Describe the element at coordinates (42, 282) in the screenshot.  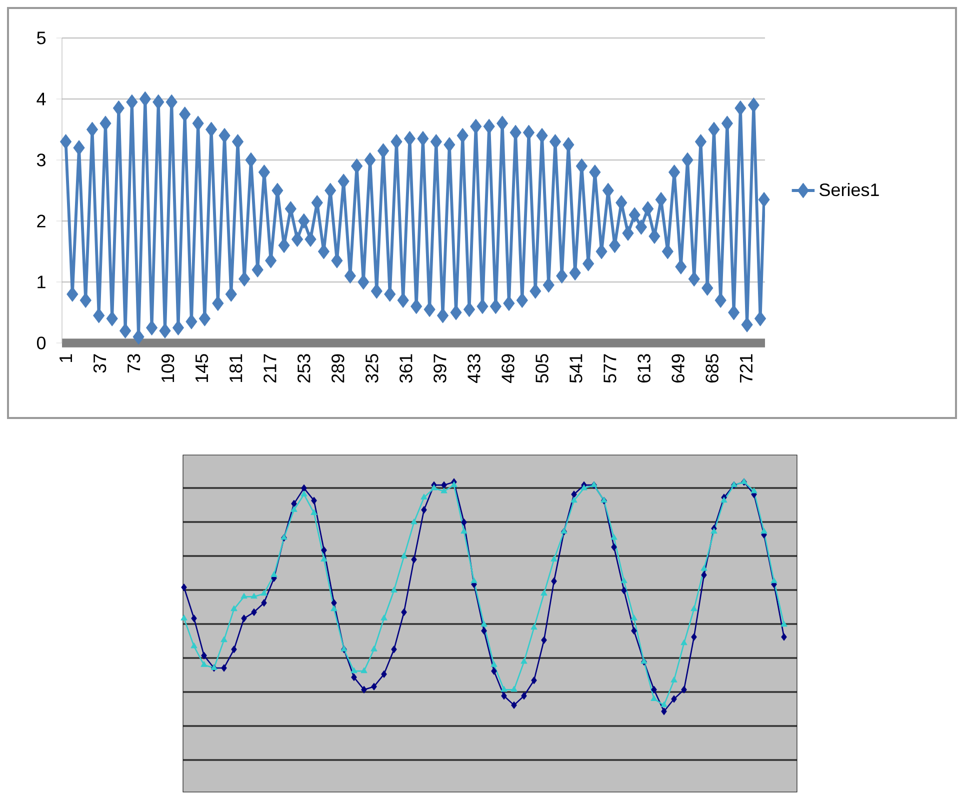
I see `y-tick-label: 1` at that location.